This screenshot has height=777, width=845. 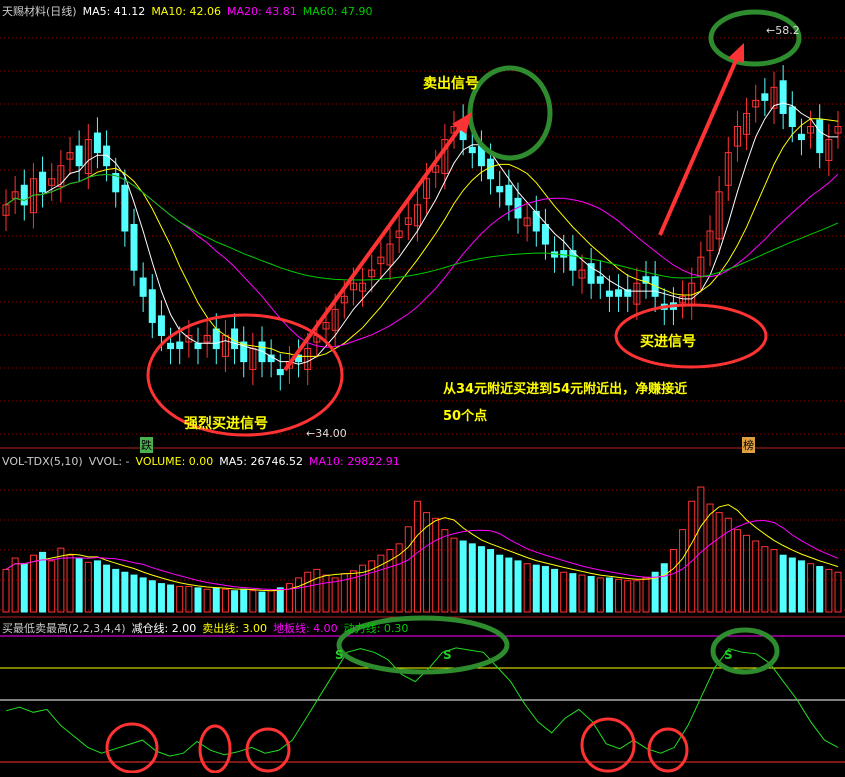 What do you see at coordinates (787, 30) in the screenshot?
I see `high-price-value: 58.2` at bounding box center [787, 30].